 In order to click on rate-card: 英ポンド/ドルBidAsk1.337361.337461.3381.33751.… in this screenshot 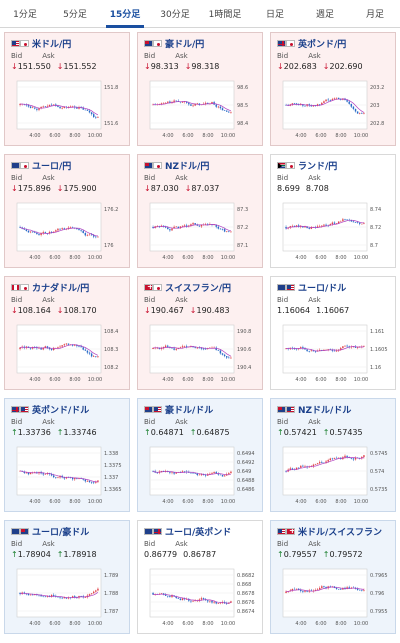, I will do `click(67, 455)`.